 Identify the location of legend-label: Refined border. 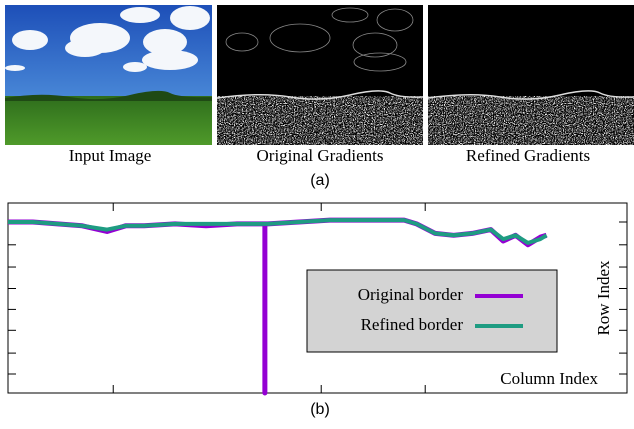
(412, 324).